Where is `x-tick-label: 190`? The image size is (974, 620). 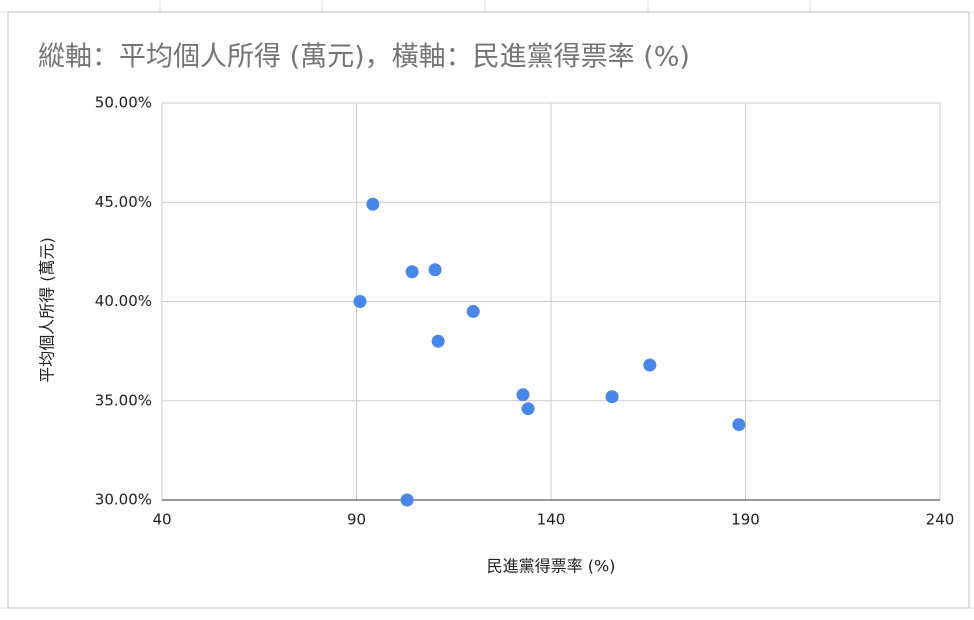
x-tick-label: 190 is located at coordinates (745, 520).